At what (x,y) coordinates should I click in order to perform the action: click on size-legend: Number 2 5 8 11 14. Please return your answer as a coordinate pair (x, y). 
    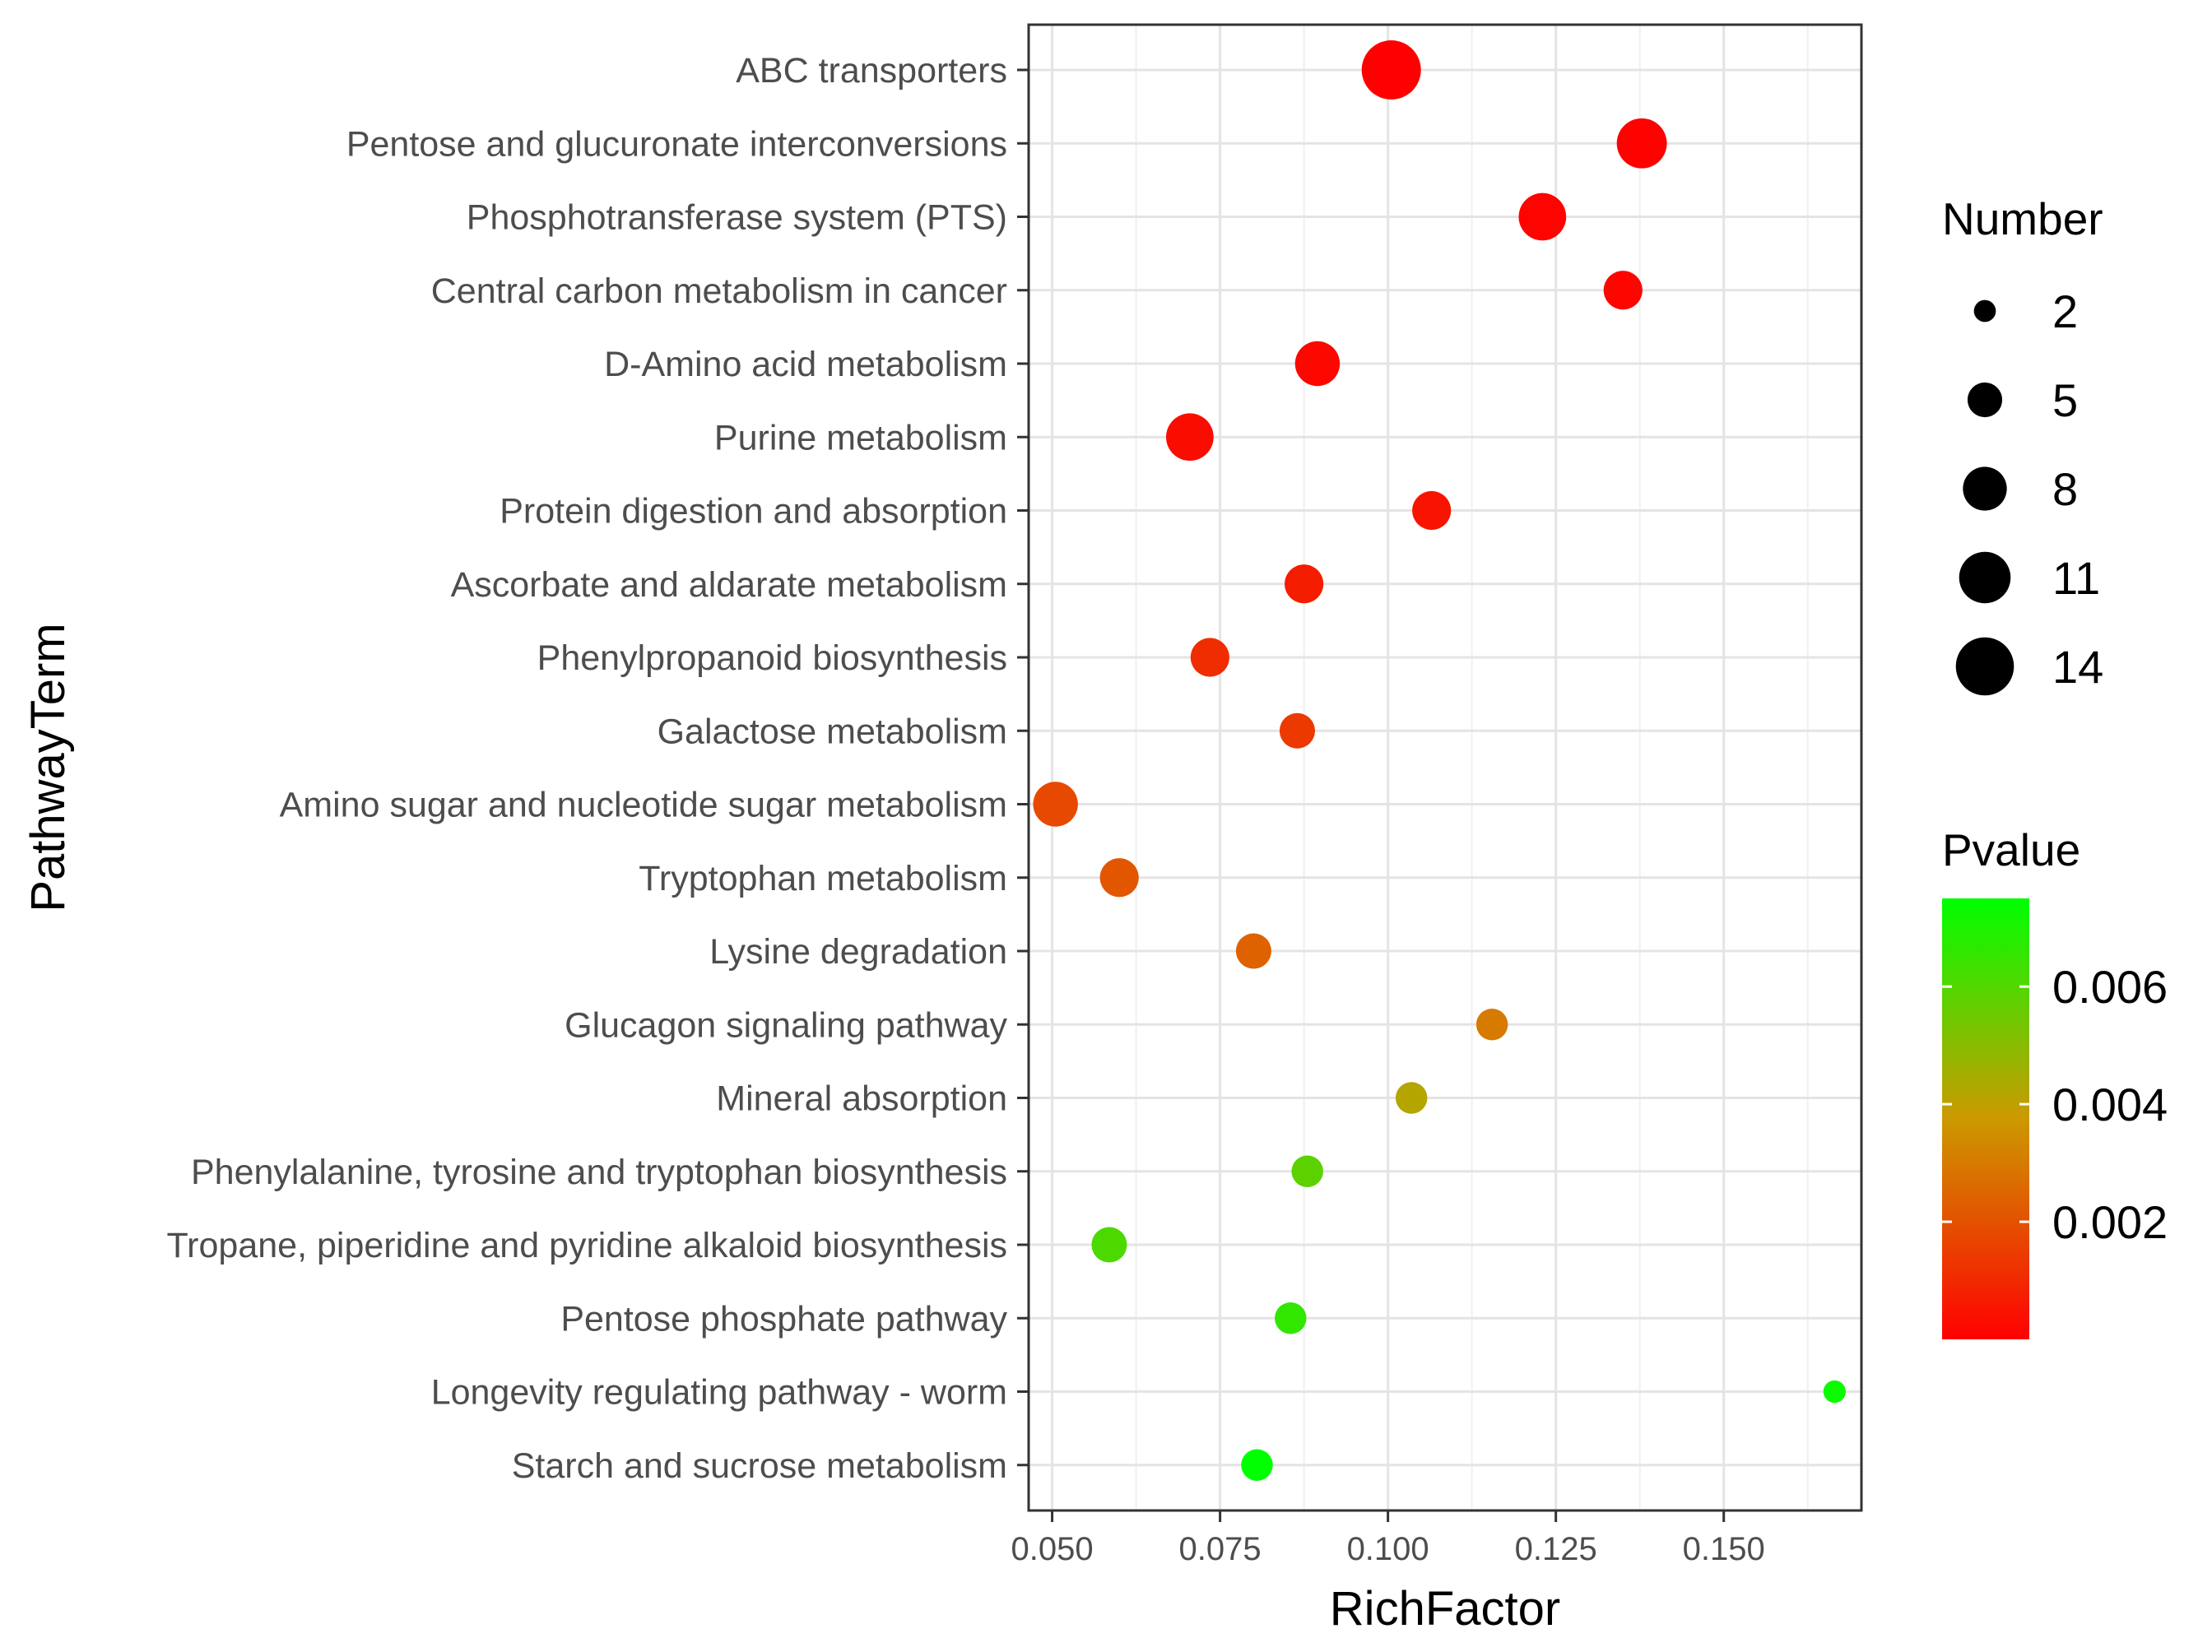
    Looking at the image, I should click on (2022, 444).